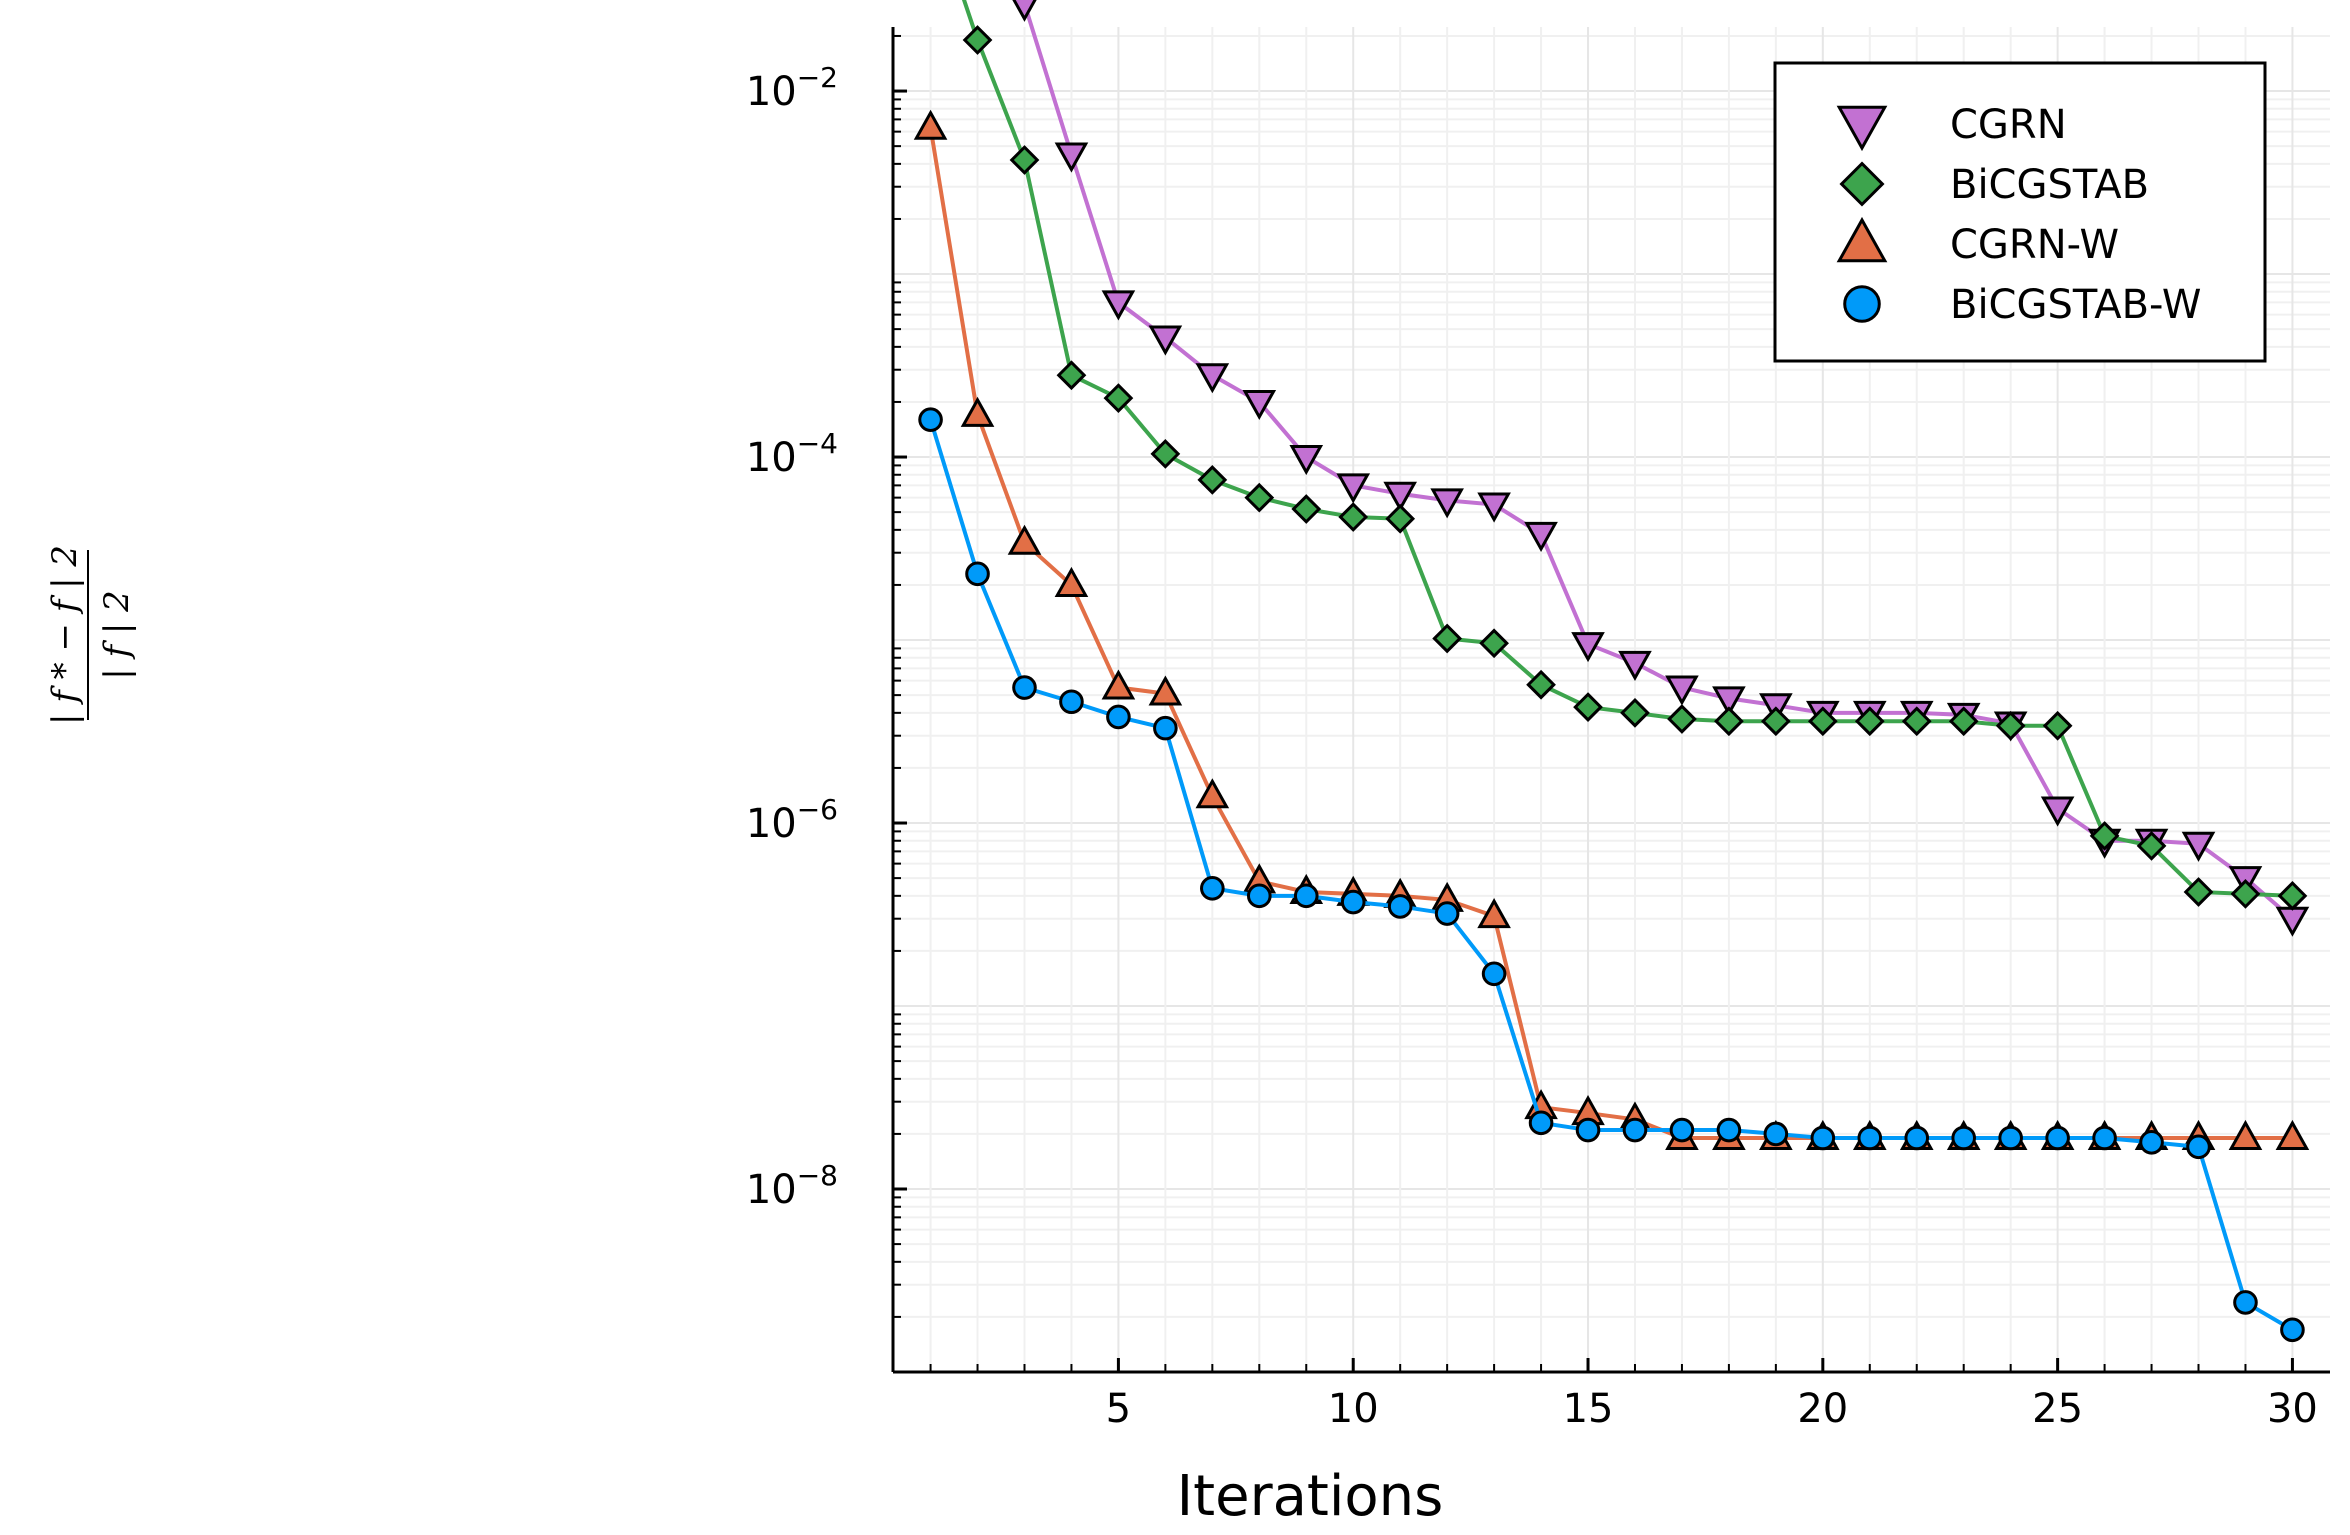 The width and height of the screenshot is (2350, 1535). Describe the element at coordinates (1353, 1409) in the screenshot. I see `x-tick-label: 10` at that location.